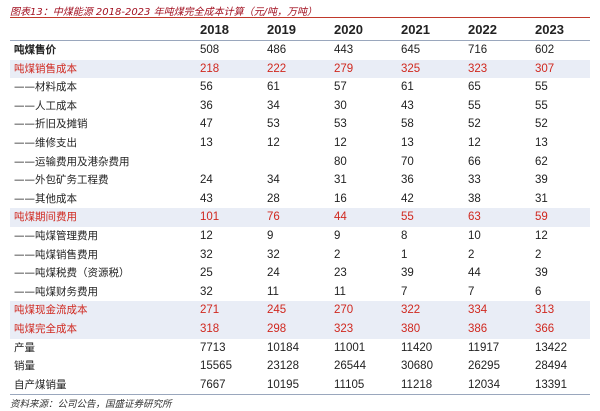 The height and width of the screenshot is (411, 600). I want to click on value-cell: 11917, so click(484, 347).